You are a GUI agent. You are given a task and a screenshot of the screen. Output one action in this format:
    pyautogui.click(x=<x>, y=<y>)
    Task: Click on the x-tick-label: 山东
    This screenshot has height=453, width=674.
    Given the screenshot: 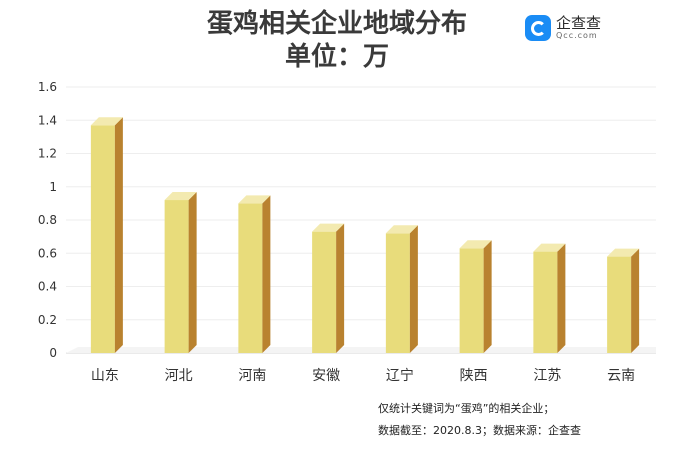 What is the action you would take?
    pyautogui.click(x=105, y=376)
    